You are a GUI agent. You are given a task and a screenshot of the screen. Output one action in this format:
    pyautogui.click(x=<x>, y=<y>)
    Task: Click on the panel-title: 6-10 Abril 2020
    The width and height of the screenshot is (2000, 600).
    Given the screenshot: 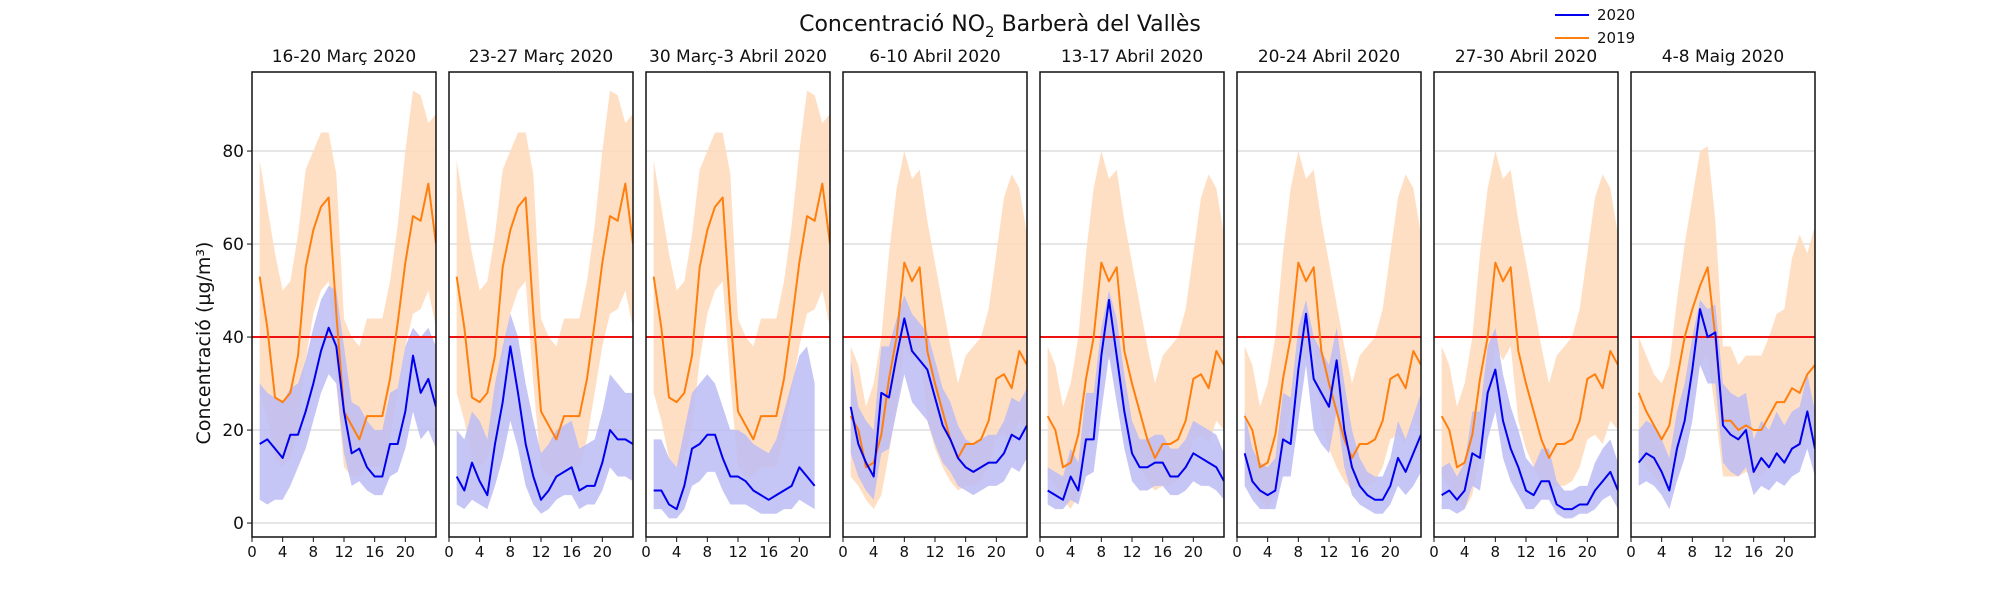 What is the action you would take?
    pyautogui.click(x=935, y=57)
    